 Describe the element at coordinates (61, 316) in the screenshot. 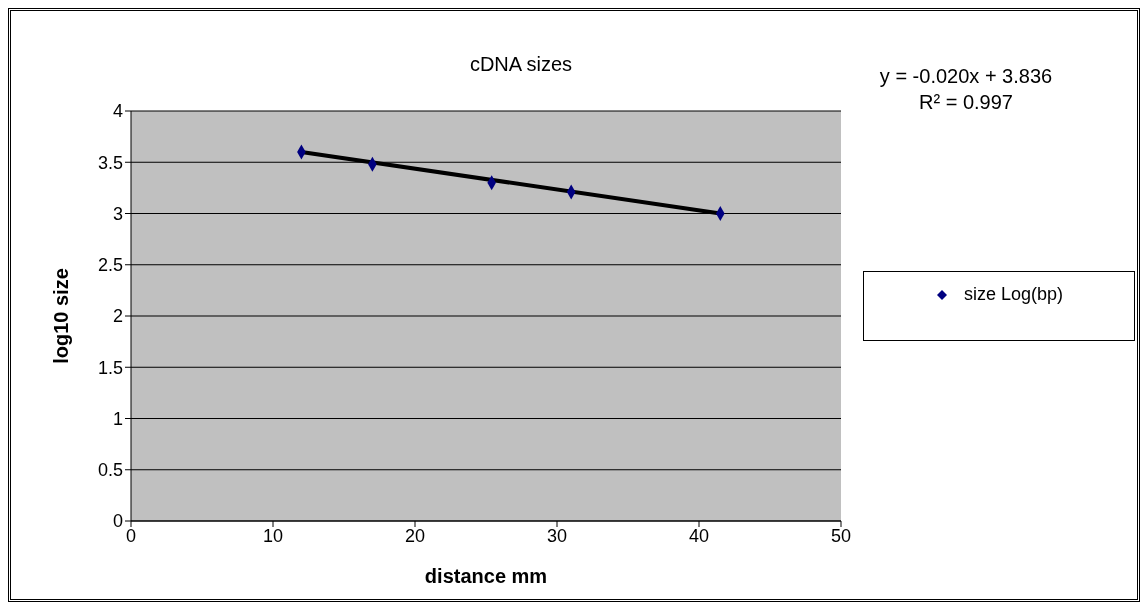

I see `y-axis-title: log10 size` at that location.